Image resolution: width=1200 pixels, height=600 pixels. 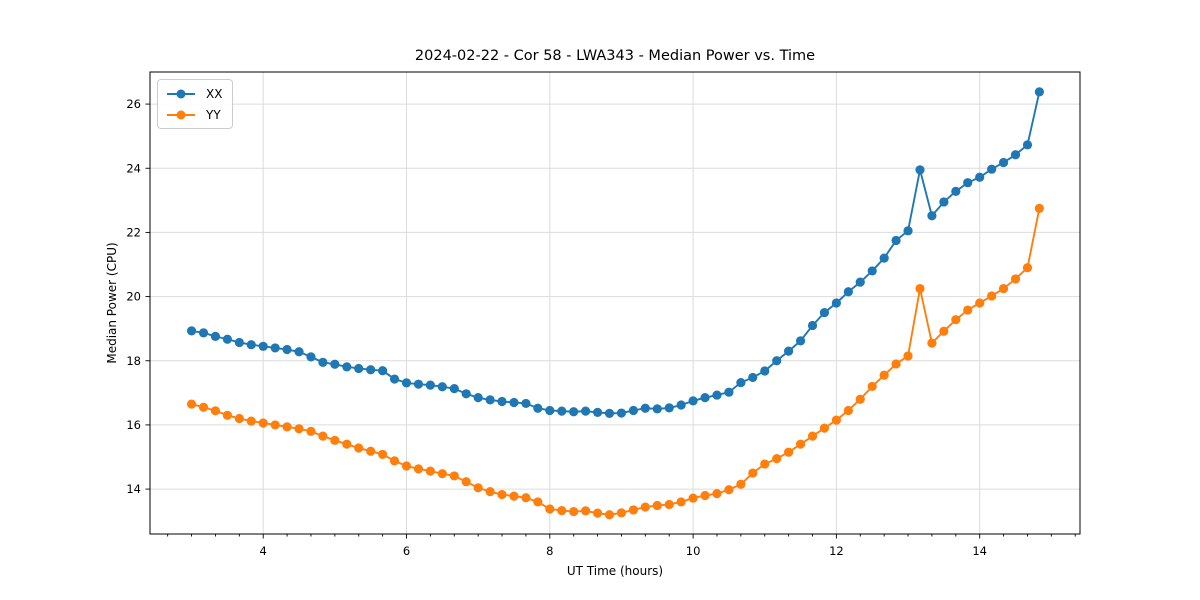 I want to click on svg-text: 20, so click(x=133, y=297).